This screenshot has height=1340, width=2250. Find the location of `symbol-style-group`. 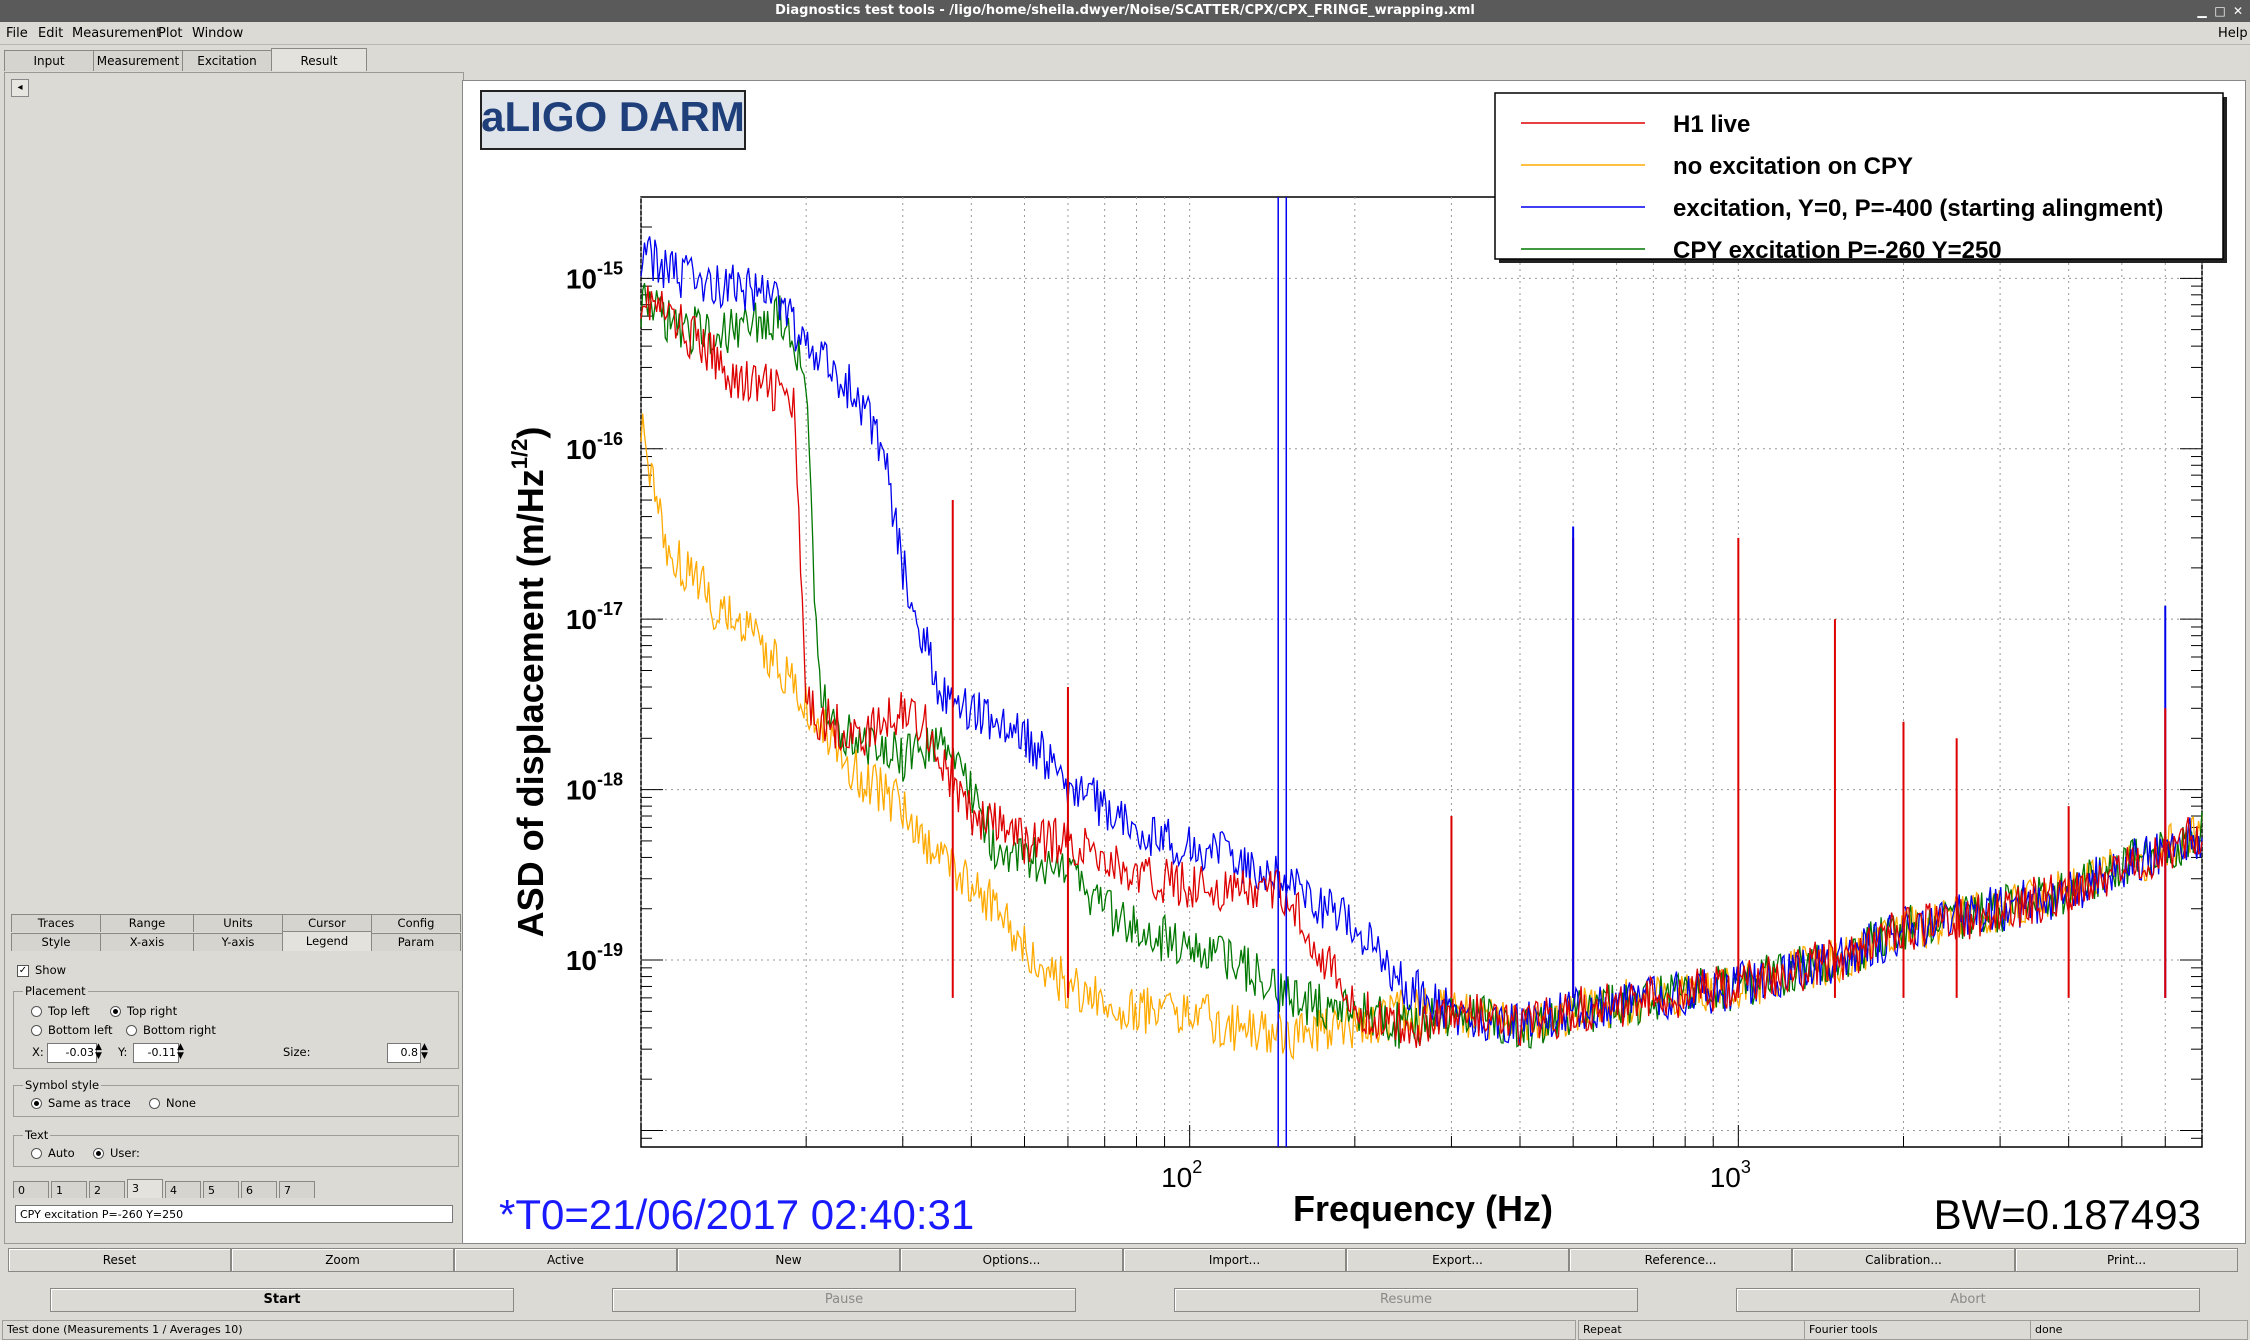

symbol-style-group is located at coordinates (236, 1101).